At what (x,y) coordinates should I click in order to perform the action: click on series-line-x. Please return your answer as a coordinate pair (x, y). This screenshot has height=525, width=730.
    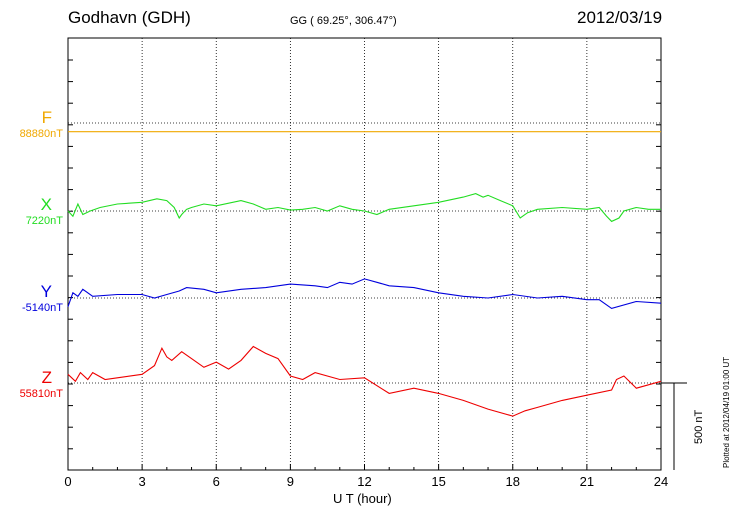
    Looking at the image, I should click on (364, 208).